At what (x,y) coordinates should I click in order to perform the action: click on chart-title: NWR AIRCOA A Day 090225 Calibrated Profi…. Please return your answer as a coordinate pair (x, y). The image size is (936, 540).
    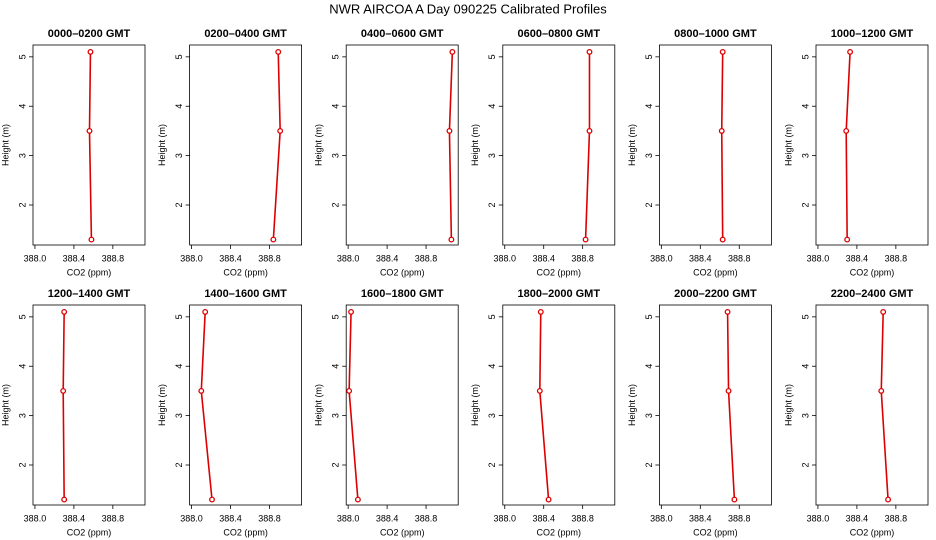
    Looking at the image, I should click on (468, 8).